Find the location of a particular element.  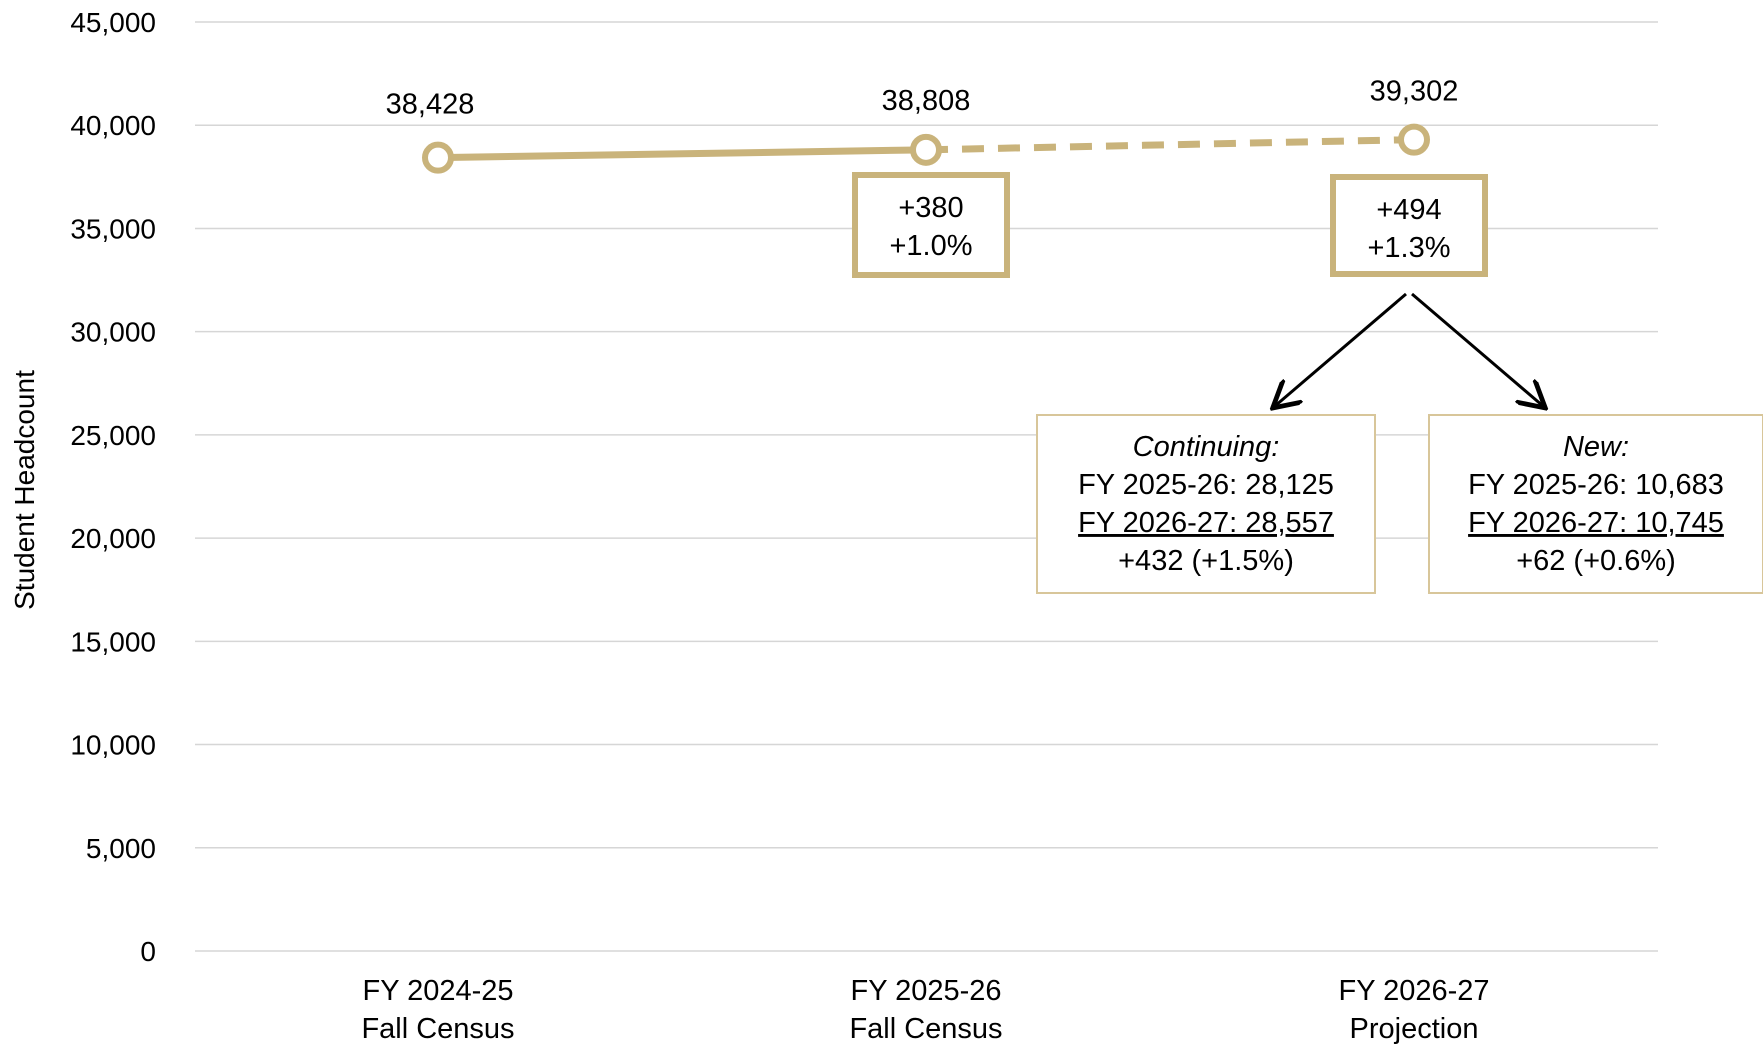

series-line-projected is located at coordinates (1170, 145).